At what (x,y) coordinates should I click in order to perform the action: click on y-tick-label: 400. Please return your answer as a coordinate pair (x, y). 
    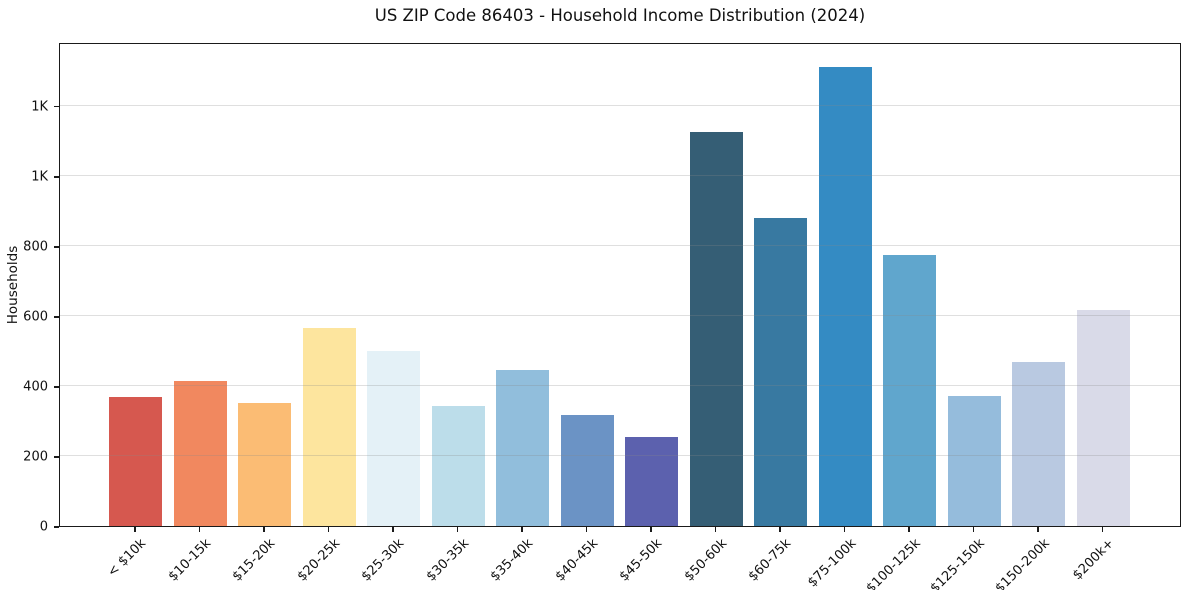
    Looking at the image, I should click on (35, 387).